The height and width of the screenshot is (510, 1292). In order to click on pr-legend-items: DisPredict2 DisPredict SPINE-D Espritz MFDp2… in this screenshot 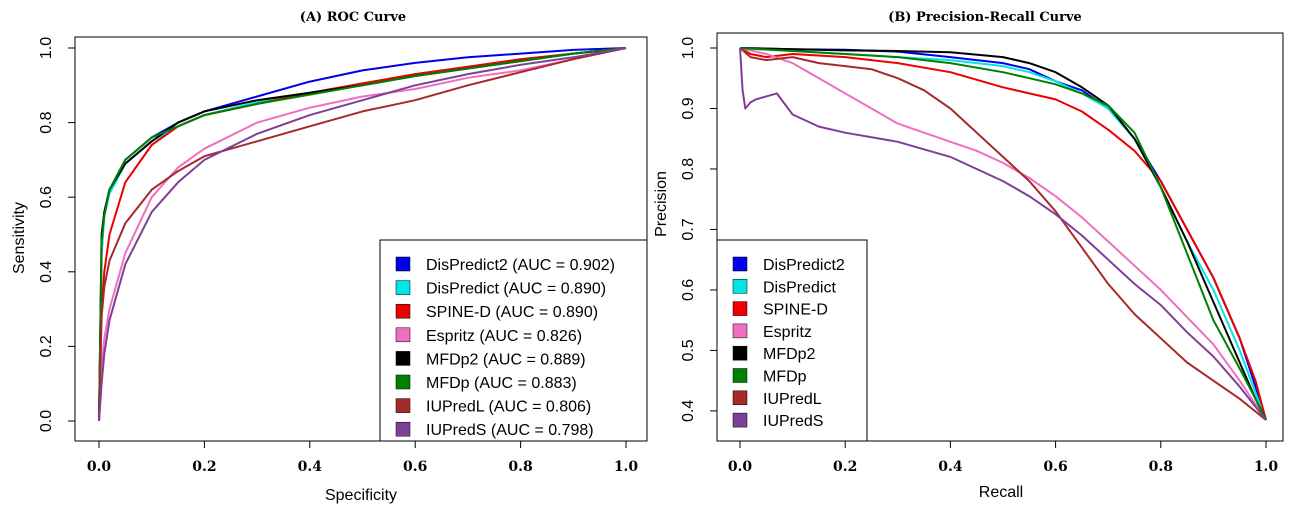, I will do `click(788, 343)`.